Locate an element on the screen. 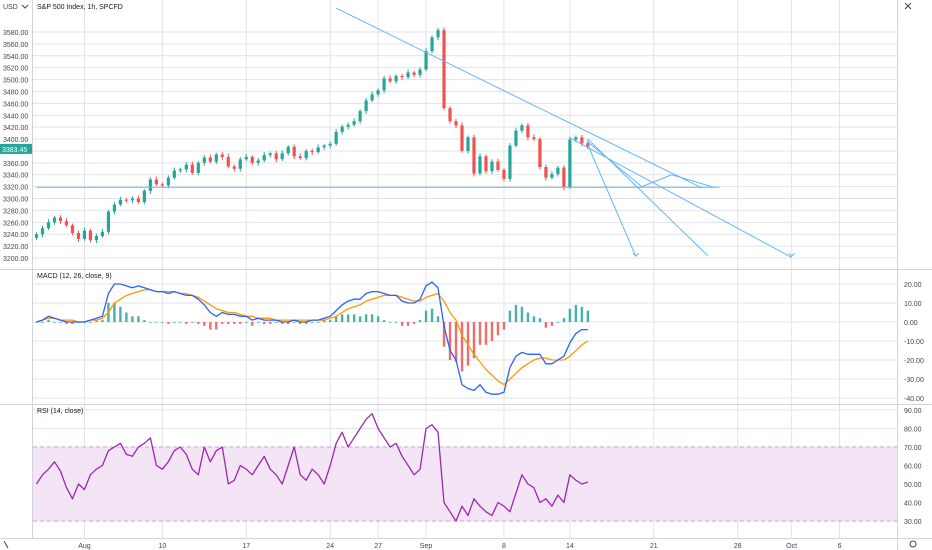 The image size is (932, 550). price-tick-label: 3200.00 is located at coordinates (15, 259).